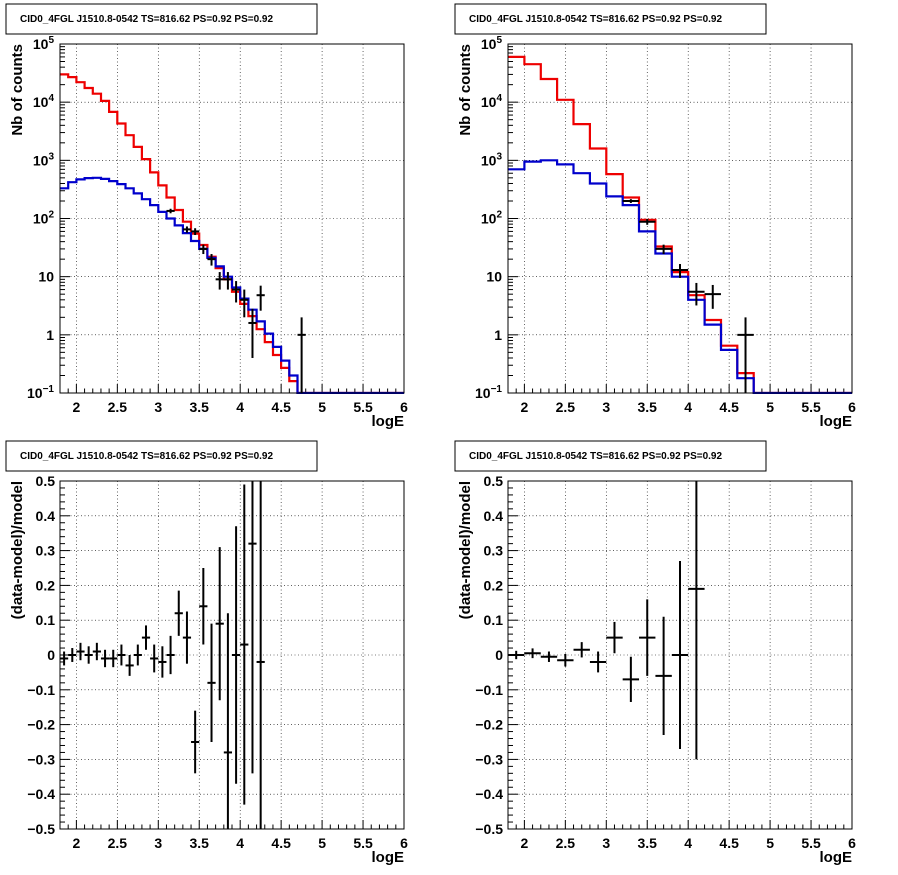 The height and width of the screenshot is (875, 898). I want to click on y-tick-label: 10³, so click(44, 159).